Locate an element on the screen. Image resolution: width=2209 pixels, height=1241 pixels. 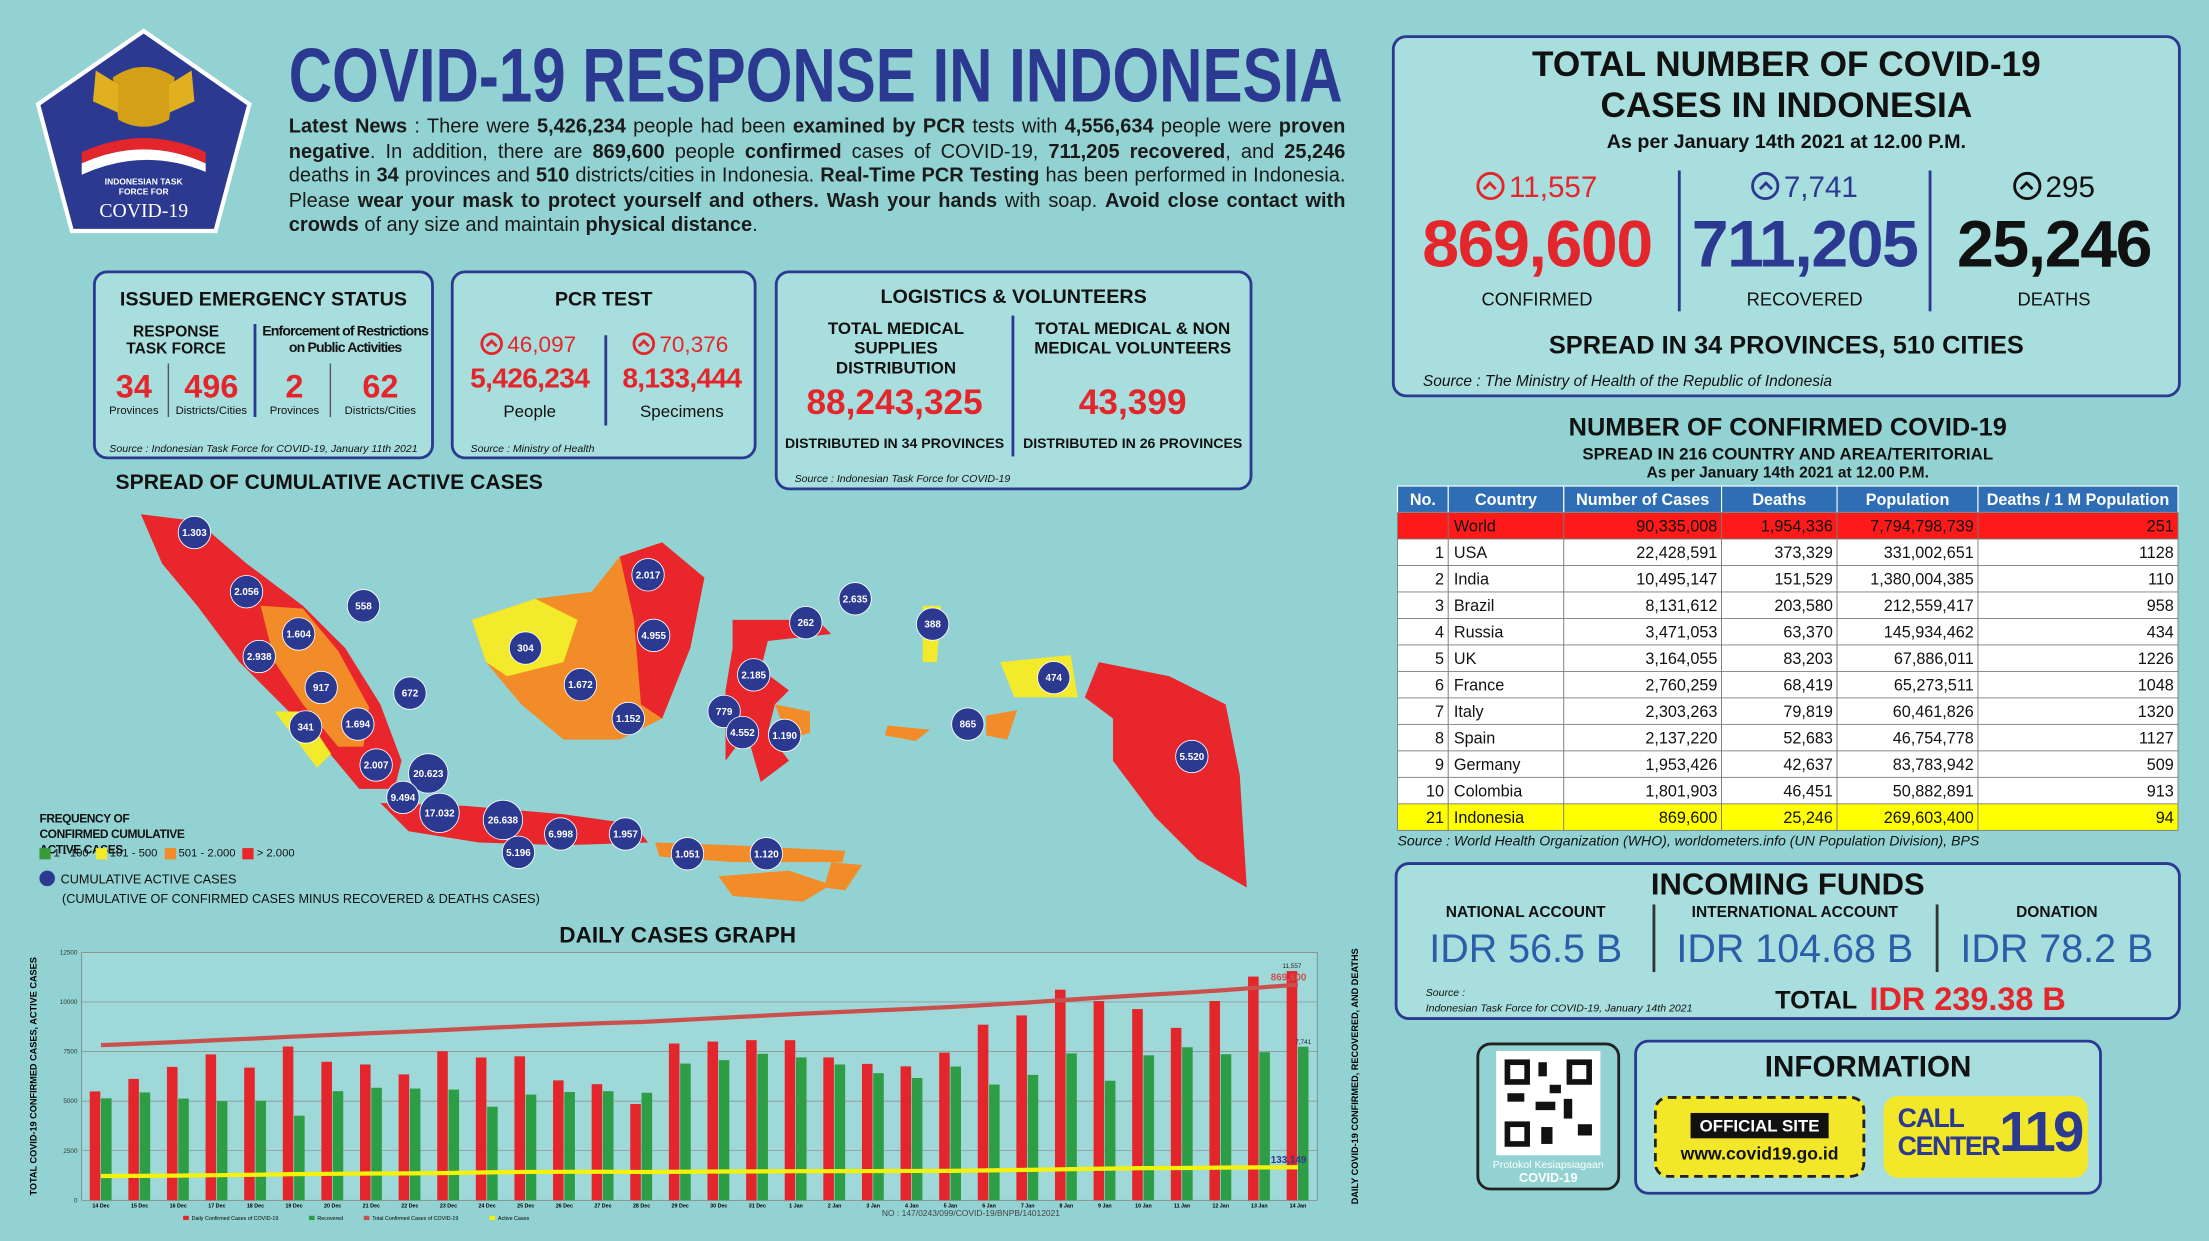
total-label: TOTAL is located at coordinates (1816, 1000).